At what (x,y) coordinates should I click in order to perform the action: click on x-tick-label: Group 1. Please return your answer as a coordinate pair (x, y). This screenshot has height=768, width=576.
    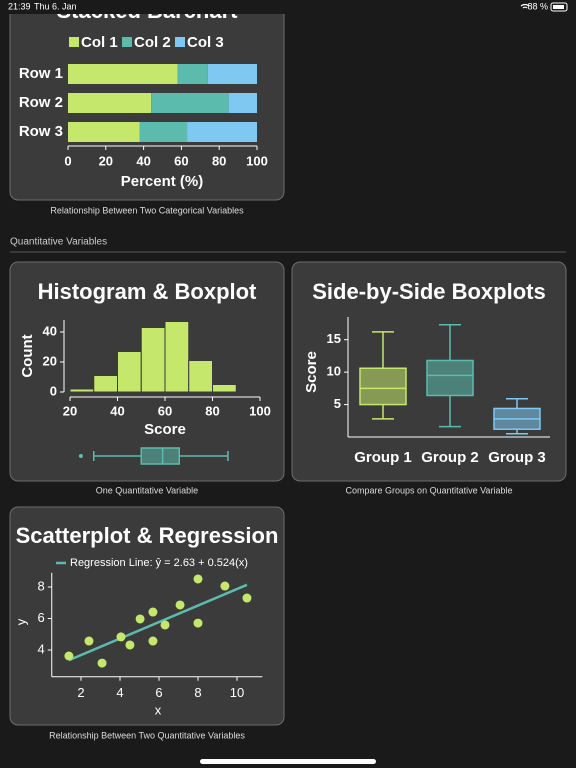
    Looking at the image, I should click on (383, 457).